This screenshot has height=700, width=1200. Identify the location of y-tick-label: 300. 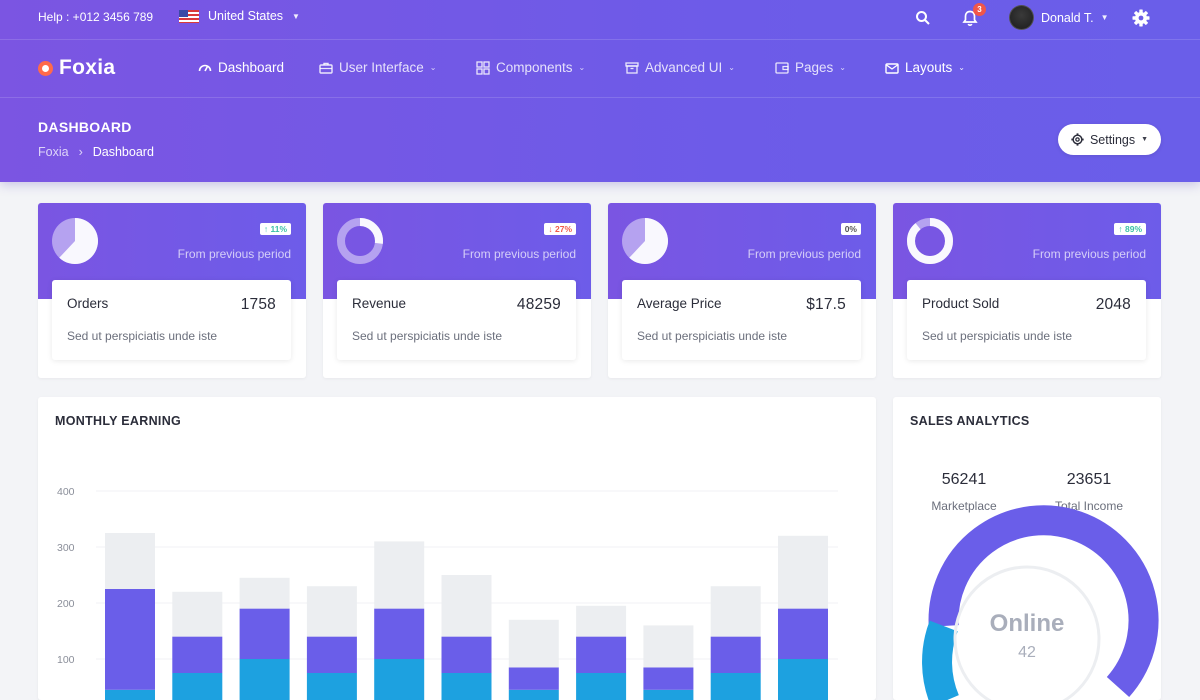
(66, 548).